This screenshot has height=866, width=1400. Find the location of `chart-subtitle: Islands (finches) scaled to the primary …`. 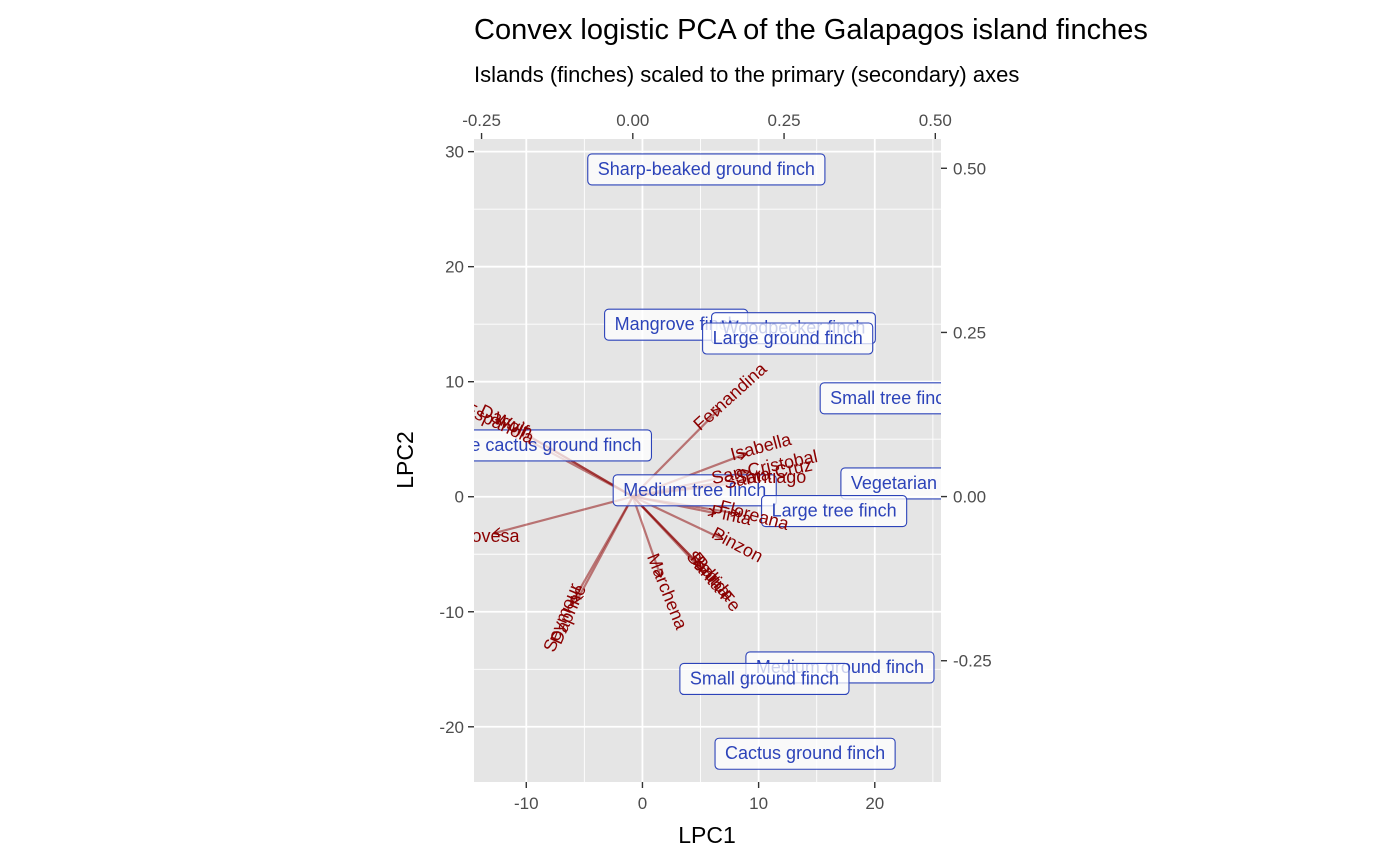

chart-subtitle: Islands (finches) scaled to the primary … is located at coordinates (746, 74).